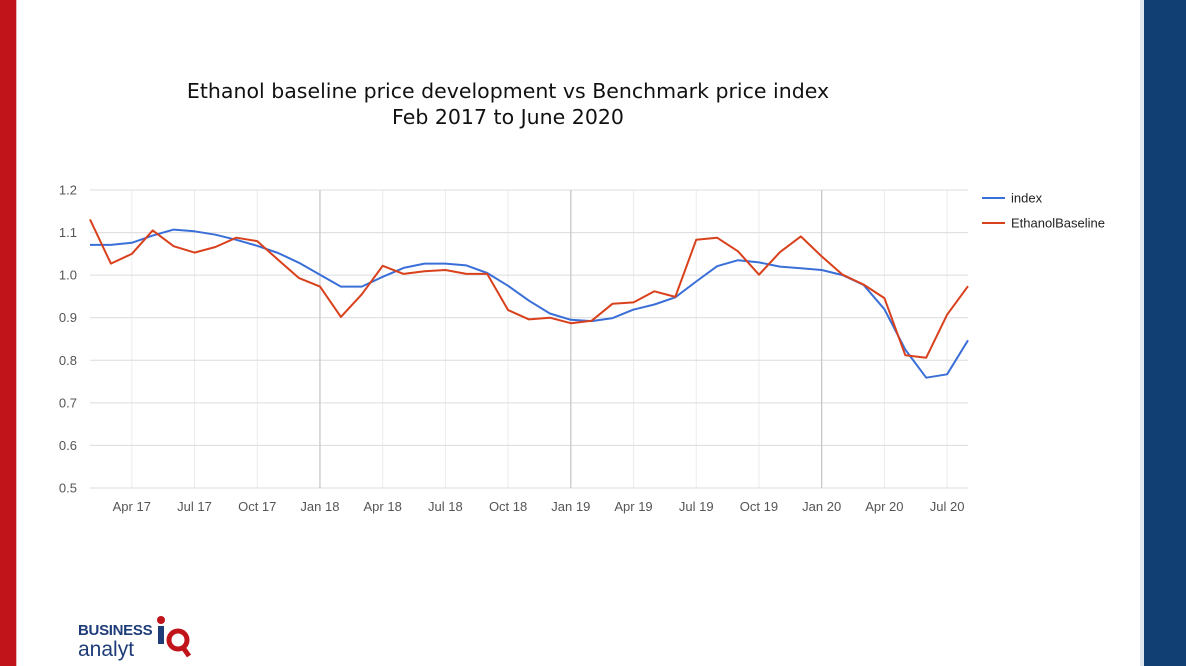 This screenshot has height=666, width=1186. Describe the element at coordinates (68, 232) in the screenshot. I see `y-tick-label: 1.1` at that location.